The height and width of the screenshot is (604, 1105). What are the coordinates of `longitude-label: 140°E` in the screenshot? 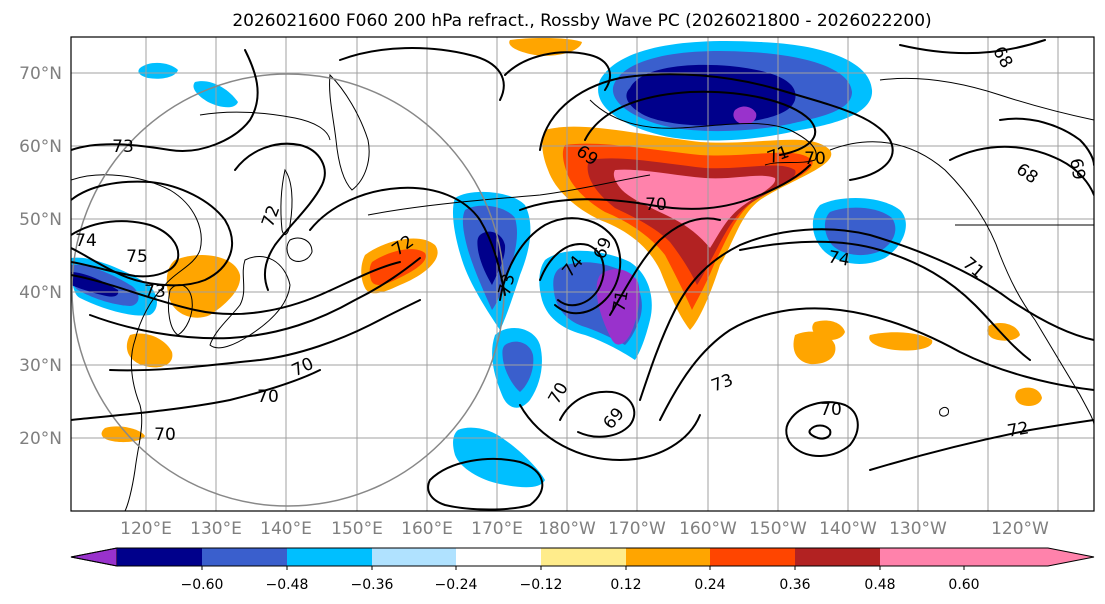 It's located at (286, 529).